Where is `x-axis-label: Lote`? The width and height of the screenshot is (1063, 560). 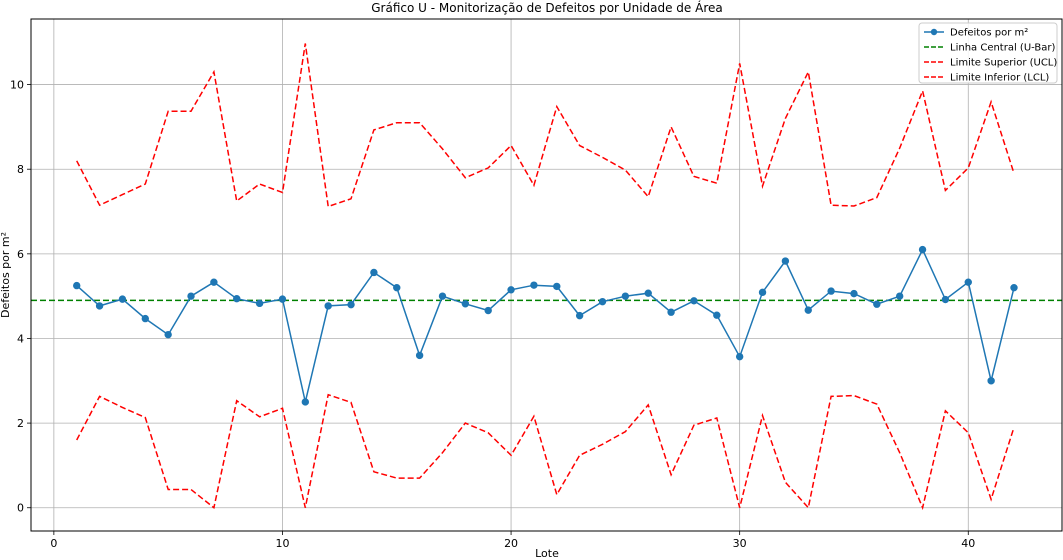
x-axis-label: Lote is located at coordinates (547, 553).